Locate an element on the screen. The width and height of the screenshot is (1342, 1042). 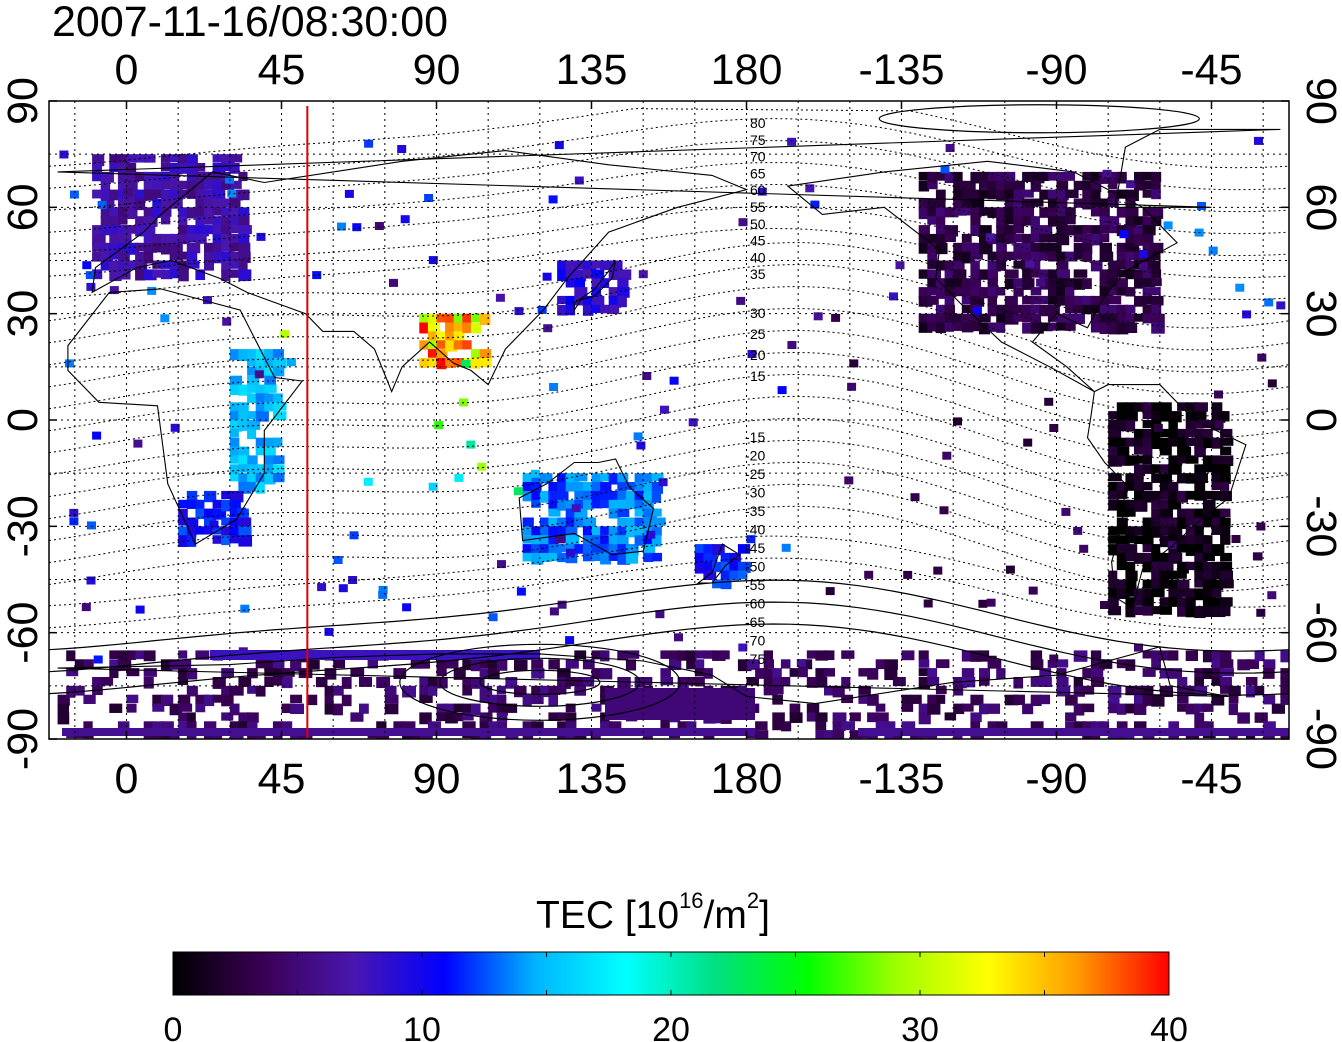
pole-contour is located at coordinates (540, 682).